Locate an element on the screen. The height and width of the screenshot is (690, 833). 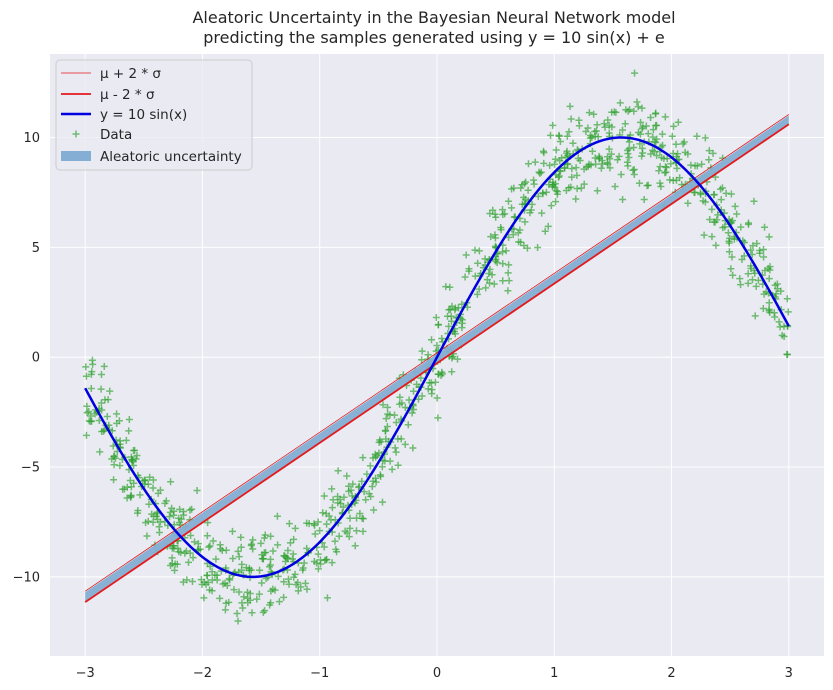
legend-label: Data is located at coordinates (116, 135).